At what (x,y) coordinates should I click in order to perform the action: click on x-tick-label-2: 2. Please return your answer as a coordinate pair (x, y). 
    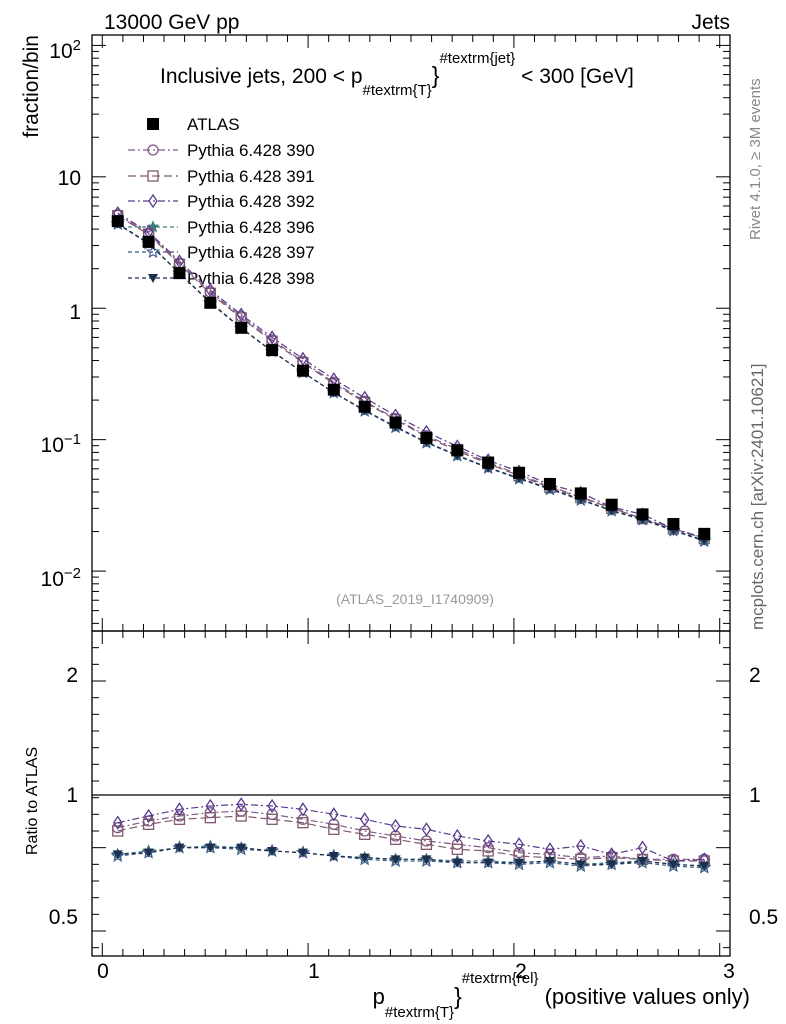
    Looking at the image, I should click on (521, 971).